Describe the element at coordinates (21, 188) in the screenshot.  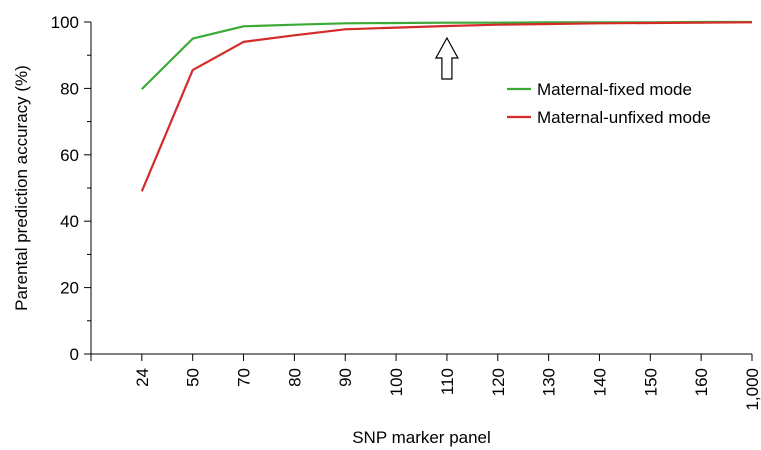
I see `y-axis-title: Parental prediction accuracy (%)` at that location.